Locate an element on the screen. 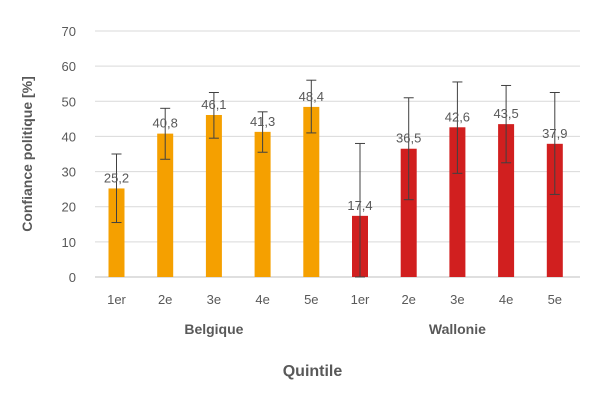 The width and height of the screenshot is (600, 405). data-label: 17,4 is located at coordinates (359, 205).